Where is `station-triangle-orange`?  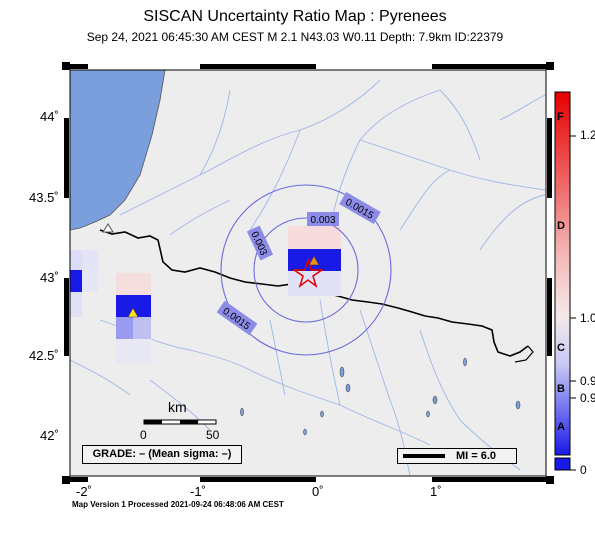
station-triangle-orange is located at coordinates (314, 260).